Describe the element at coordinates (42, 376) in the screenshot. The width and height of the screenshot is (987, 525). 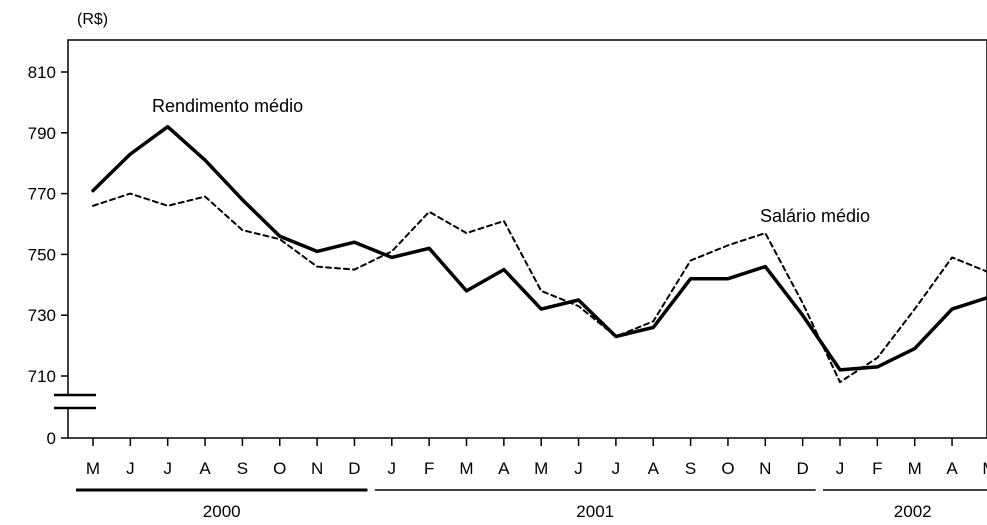
I see `y-tick-label: 710` at that location.